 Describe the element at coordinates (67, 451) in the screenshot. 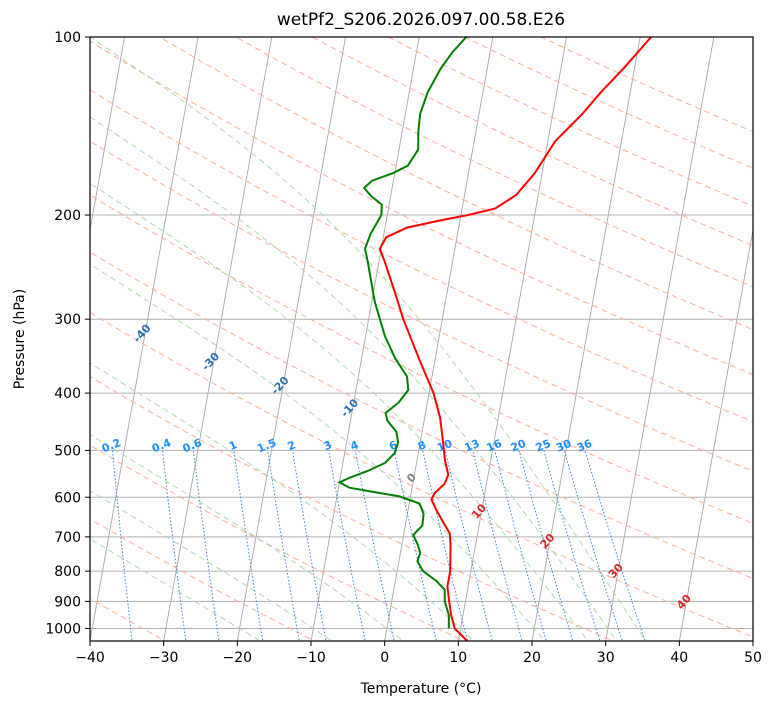

I see `y-tick-label: 500` at that location.